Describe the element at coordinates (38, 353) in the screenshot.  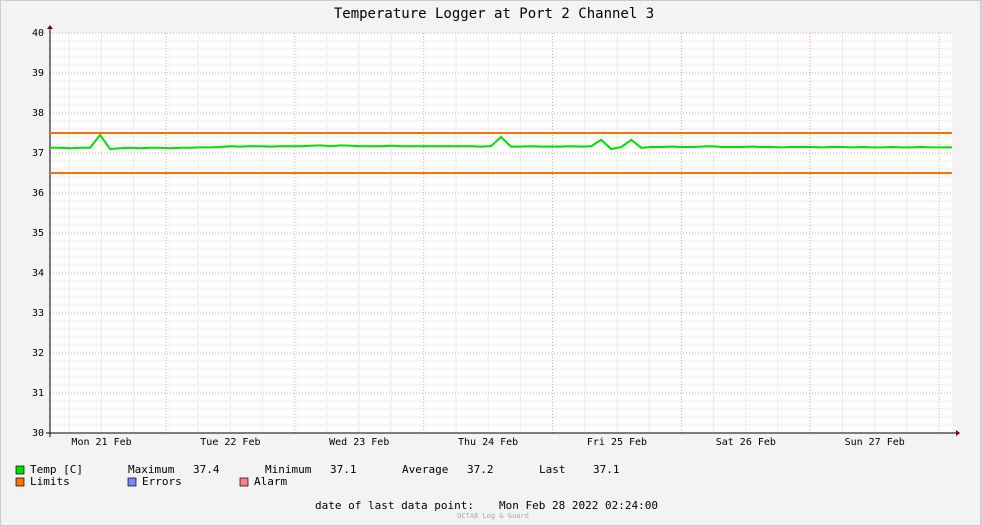
I see `y-tick-label: 32` at that location.